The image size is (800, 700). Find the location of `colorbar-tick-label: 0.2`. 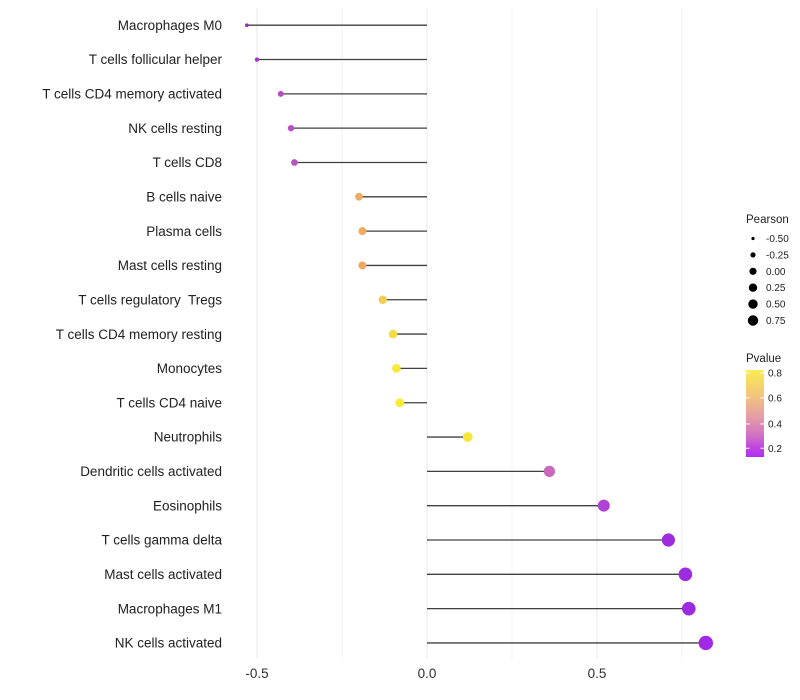

colorbar-tick-label: 0.2 is located at coordinates (775, 449).